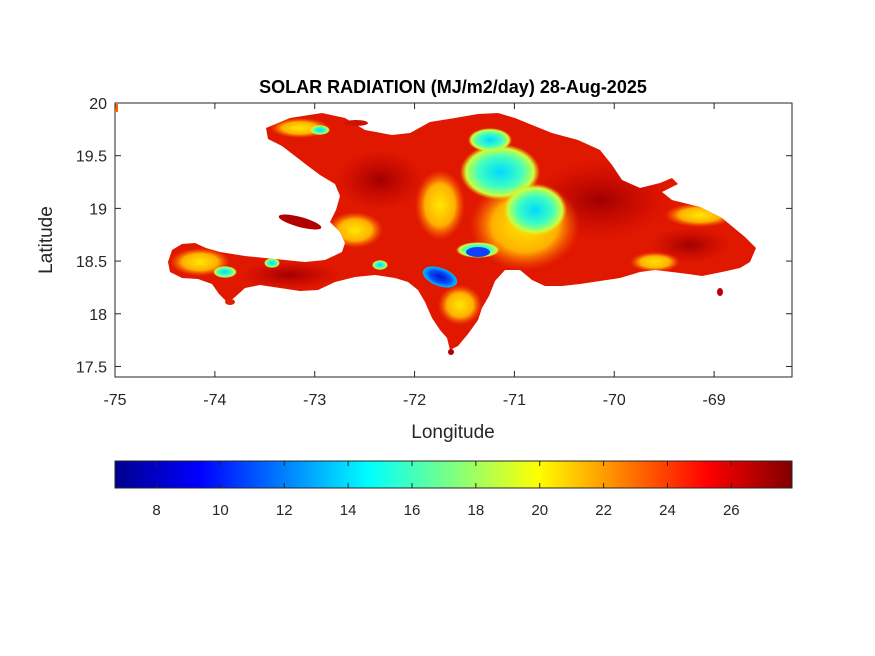 Image resolution: width=875 pixels, height=656 pixels. What do you see at coordinates (98, 104) in the screenshot?
I see `y-tick-label: 20` at bounding box center [98, 104].